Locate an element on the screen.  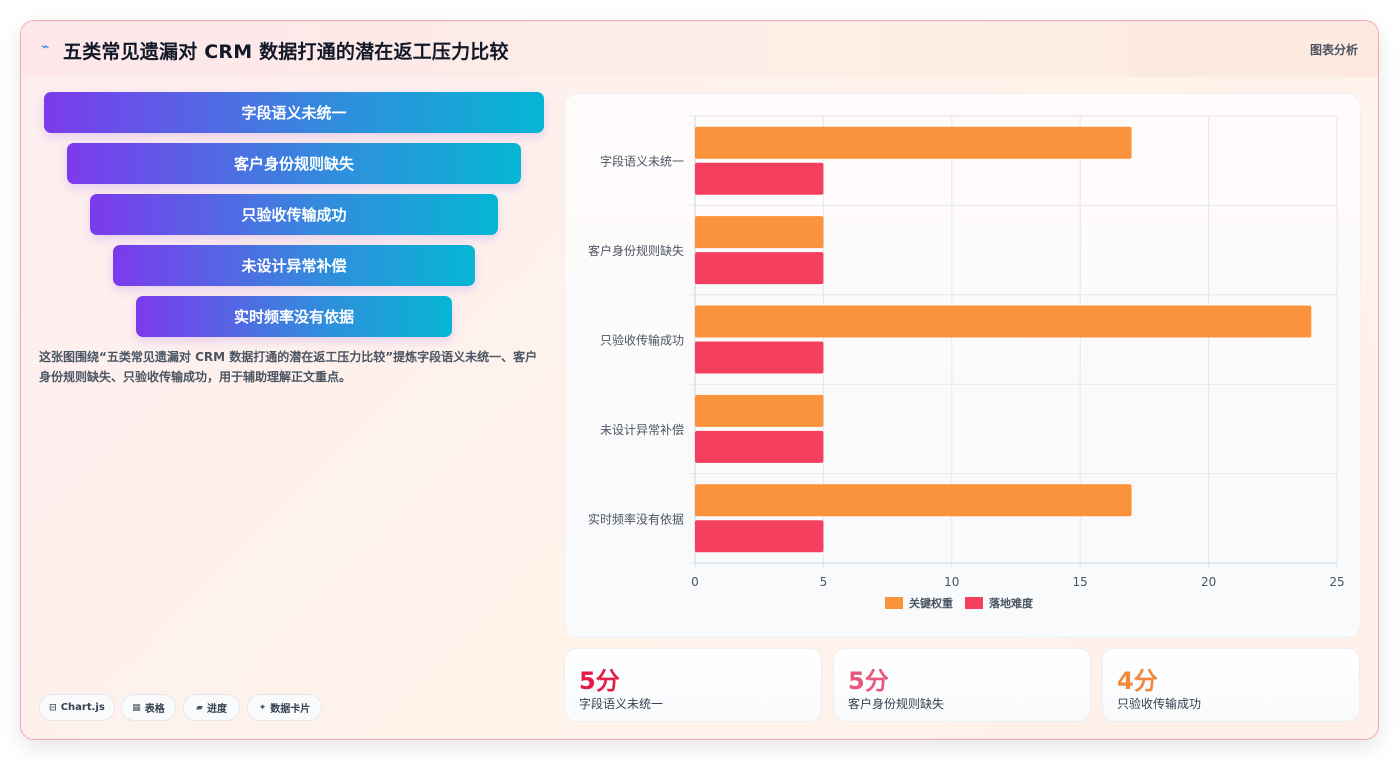
progress-icon: ▰ is located at coordinates (199, 707).